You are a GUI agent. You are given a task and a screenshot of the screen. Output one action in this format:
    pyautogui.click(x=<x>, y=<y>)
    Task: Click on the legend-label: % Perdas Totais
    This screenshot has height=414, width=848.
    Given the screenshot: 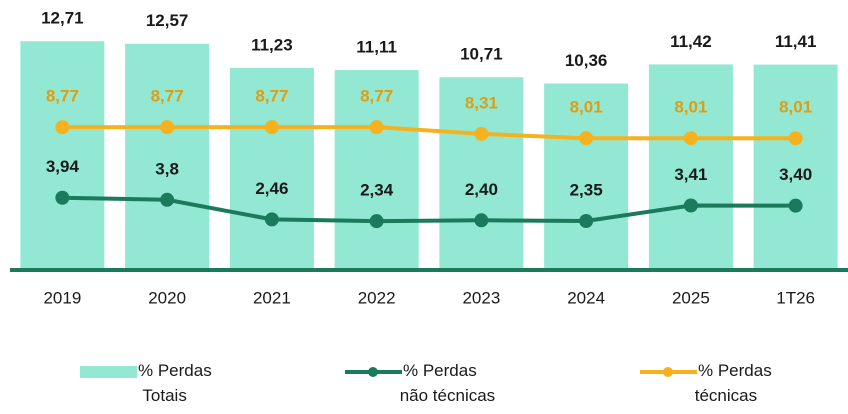 What is the action you would take?
    pyautogui.click(x=175, y=383)
    